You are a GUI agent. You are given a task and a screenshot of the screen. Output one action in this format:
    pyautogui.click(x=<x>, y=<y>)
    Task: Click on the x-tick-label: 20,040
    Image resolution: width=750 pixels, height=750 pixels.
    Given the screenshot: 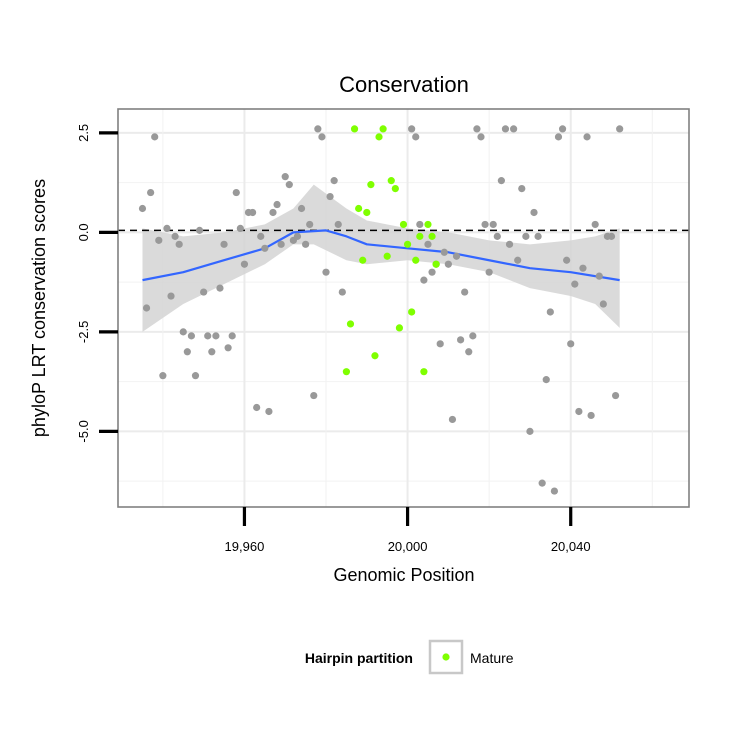 What is the action you would take?
    pyautogui.click(x=571, y=546)
    